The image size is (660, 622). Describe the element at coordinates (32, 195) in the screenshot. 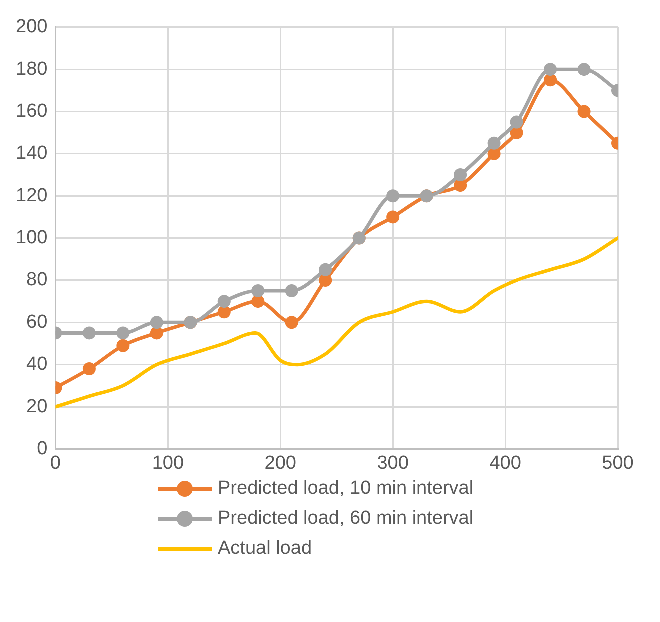

I see `y-tick-label: 120` at that location.